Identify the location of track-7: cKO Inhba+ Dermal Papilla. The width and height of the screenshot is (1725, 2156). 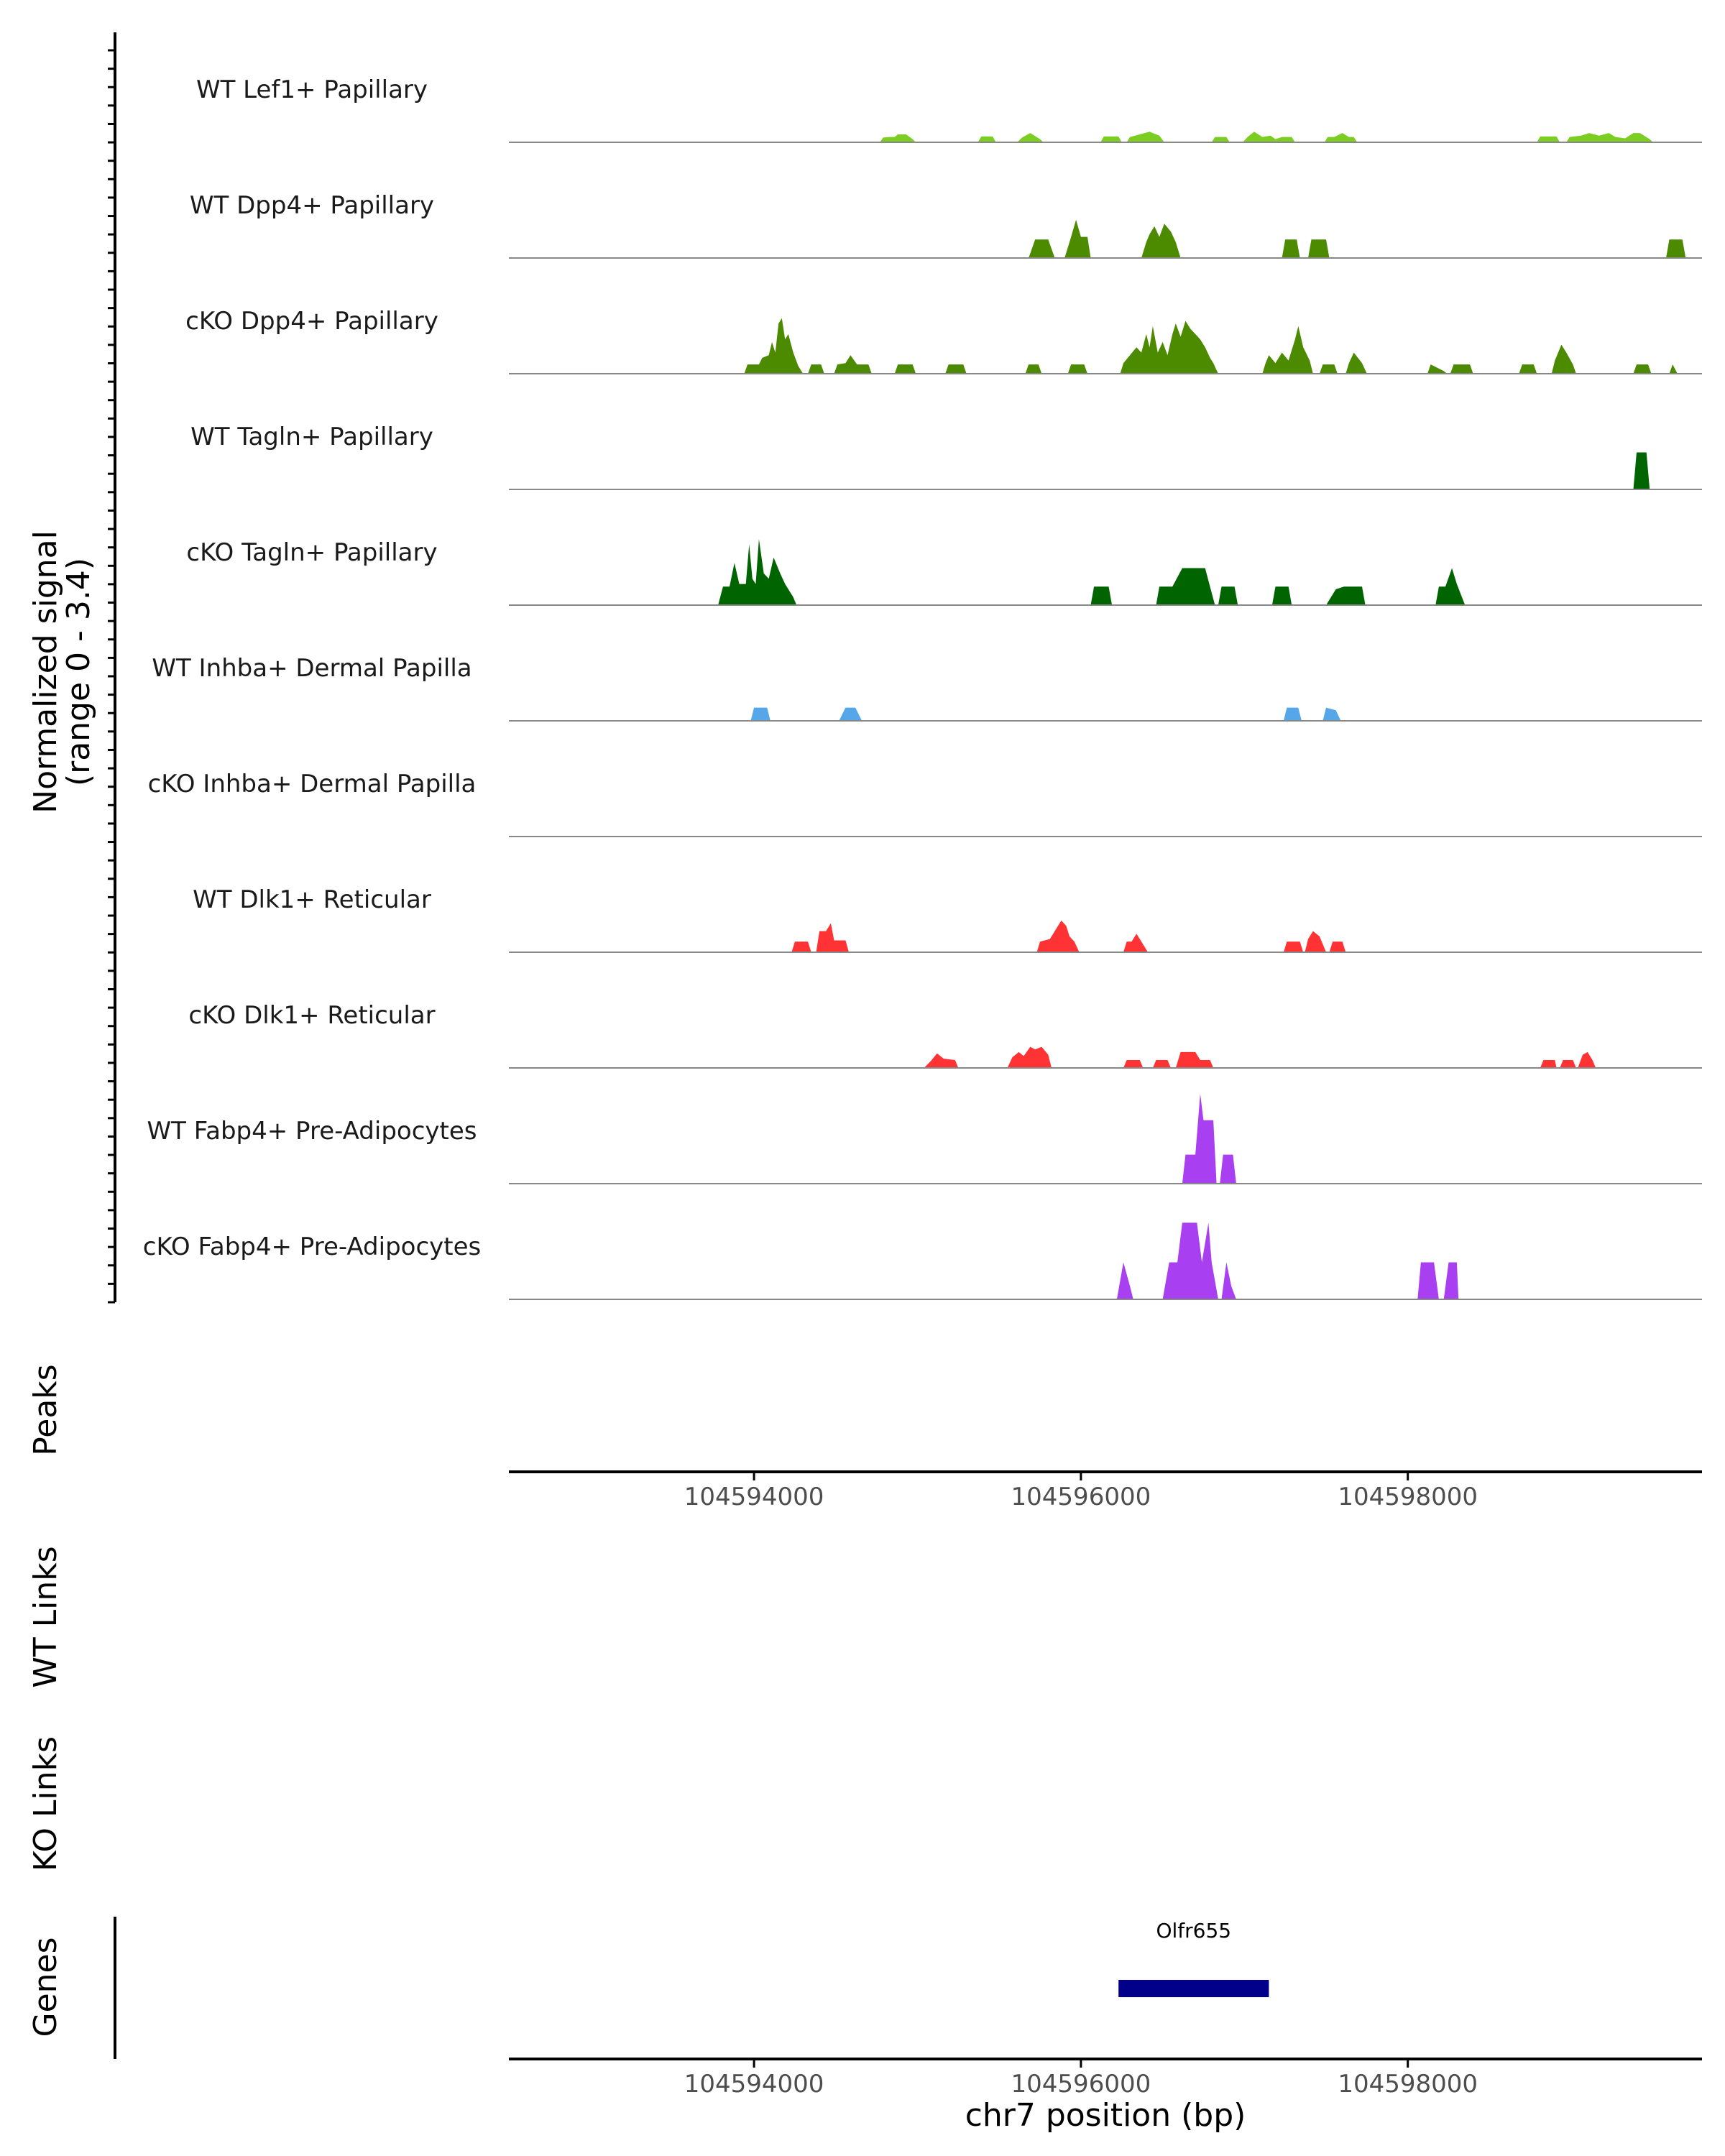
(925, 804).